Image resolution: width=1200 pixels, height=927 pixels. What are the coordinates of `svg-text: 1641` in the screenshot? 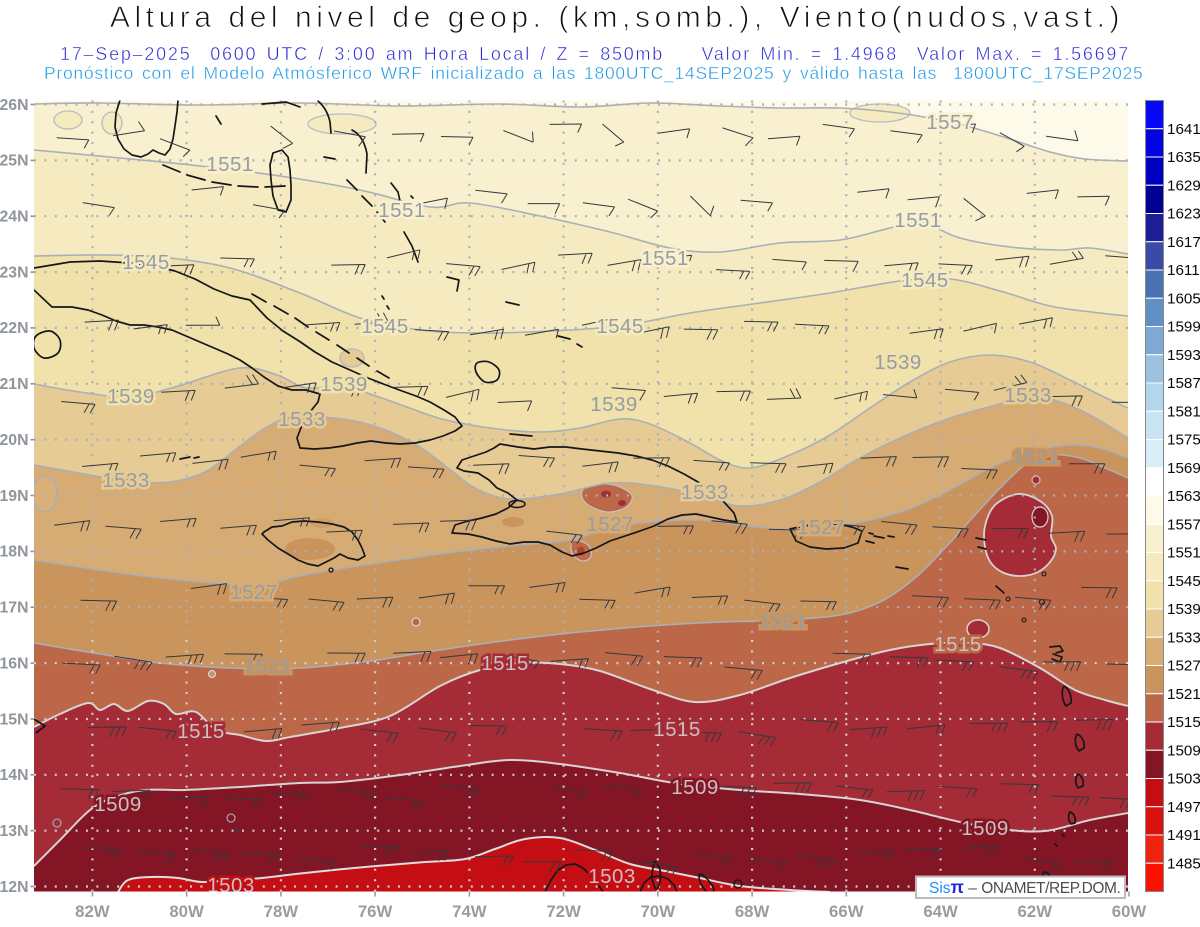 It's located at (1183, 129).